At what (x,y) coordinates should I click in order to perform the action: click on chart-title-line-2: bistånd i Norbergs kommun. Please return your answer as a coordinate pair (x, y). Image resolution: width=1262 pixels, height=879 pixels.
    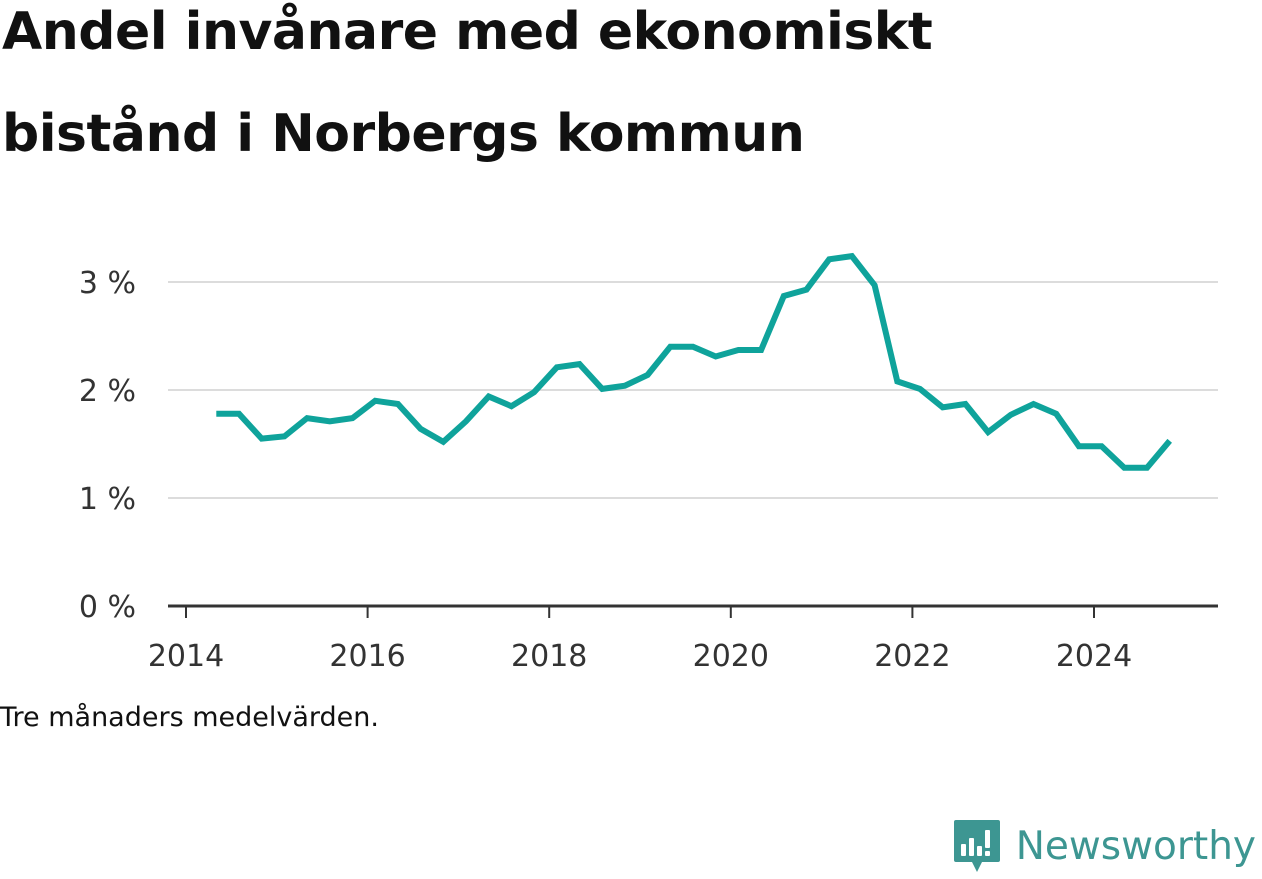
    Looking at the image, I should click on (403, 134).